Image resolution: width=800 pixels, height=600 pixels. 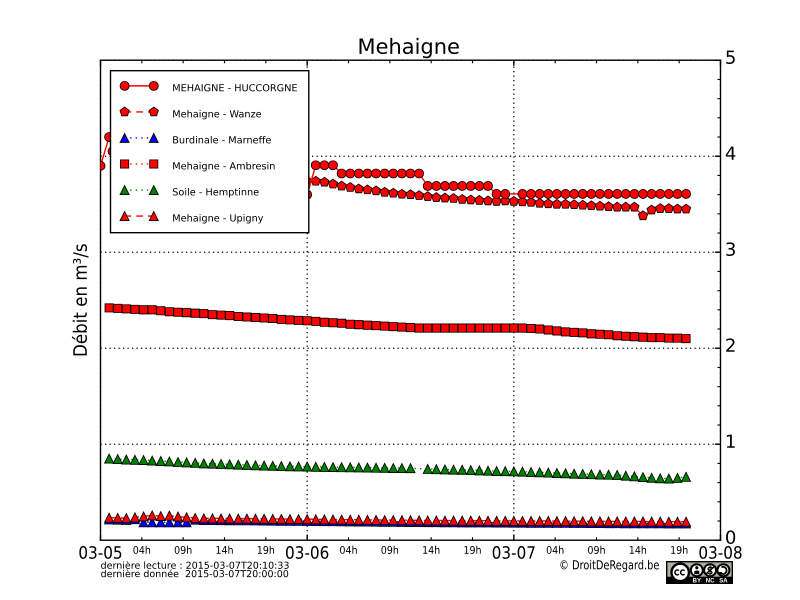 I want to click on svg-text: BY, so click(x=697, y=581).